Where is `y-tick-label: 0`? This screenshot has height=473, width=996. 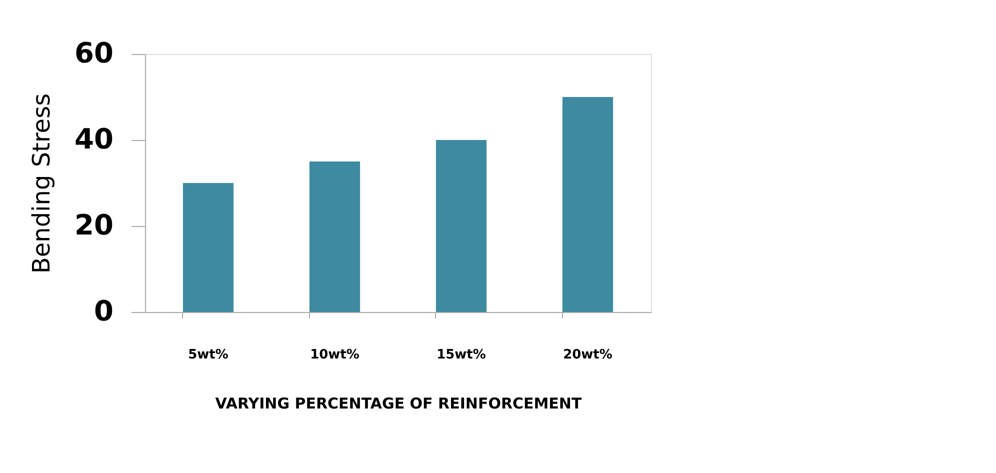 y-tick-label: 0 is located at coordinates (104, 311).